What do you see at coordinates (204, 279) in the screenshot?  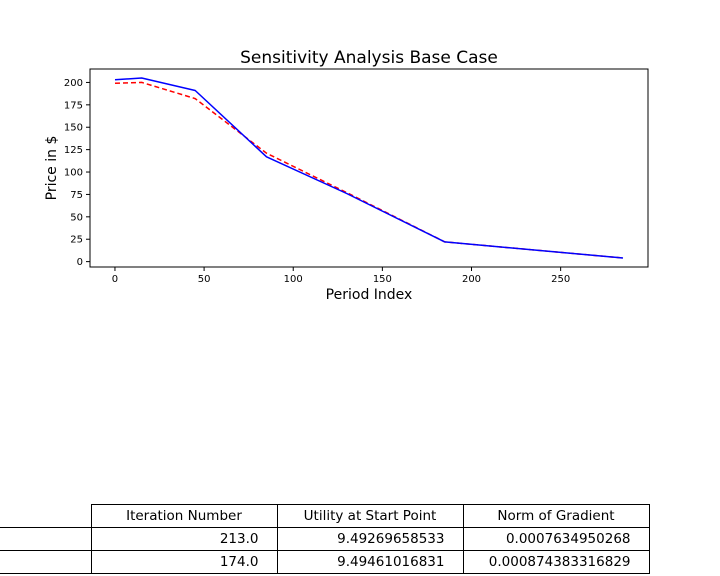 I see `x-tick-label: 50` at bounding box center [204, 279].